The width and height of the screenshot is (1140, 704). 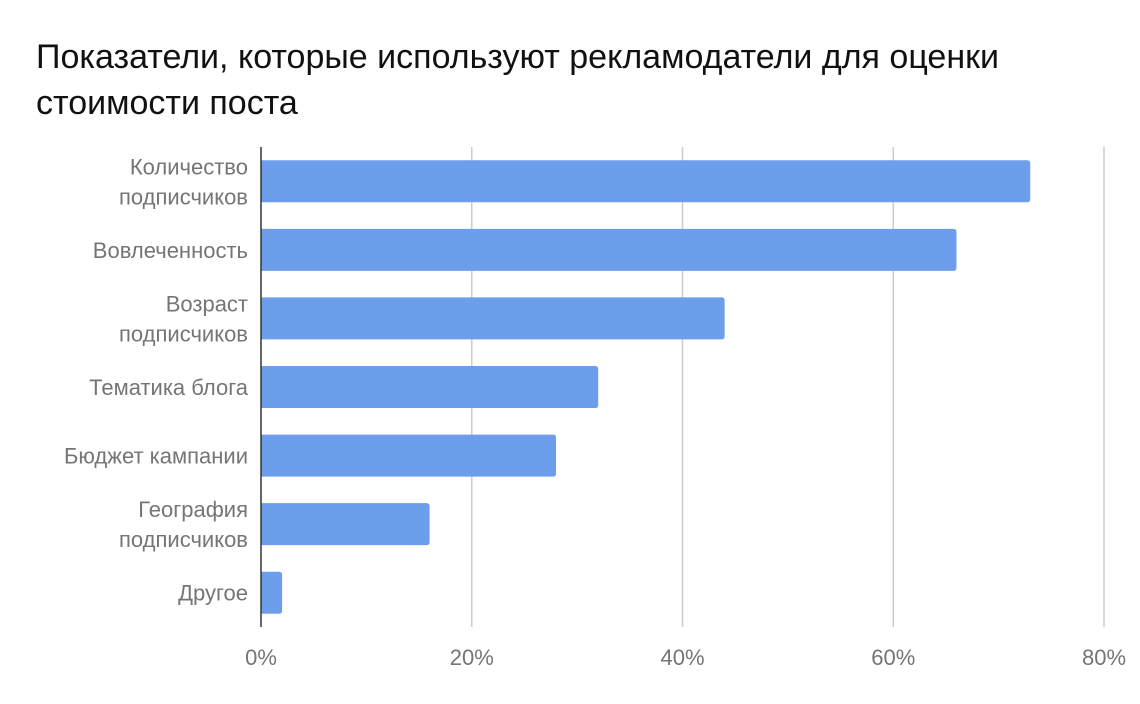 I want to click on category-label: Количество подписчиков, so click(x=183, y=181).